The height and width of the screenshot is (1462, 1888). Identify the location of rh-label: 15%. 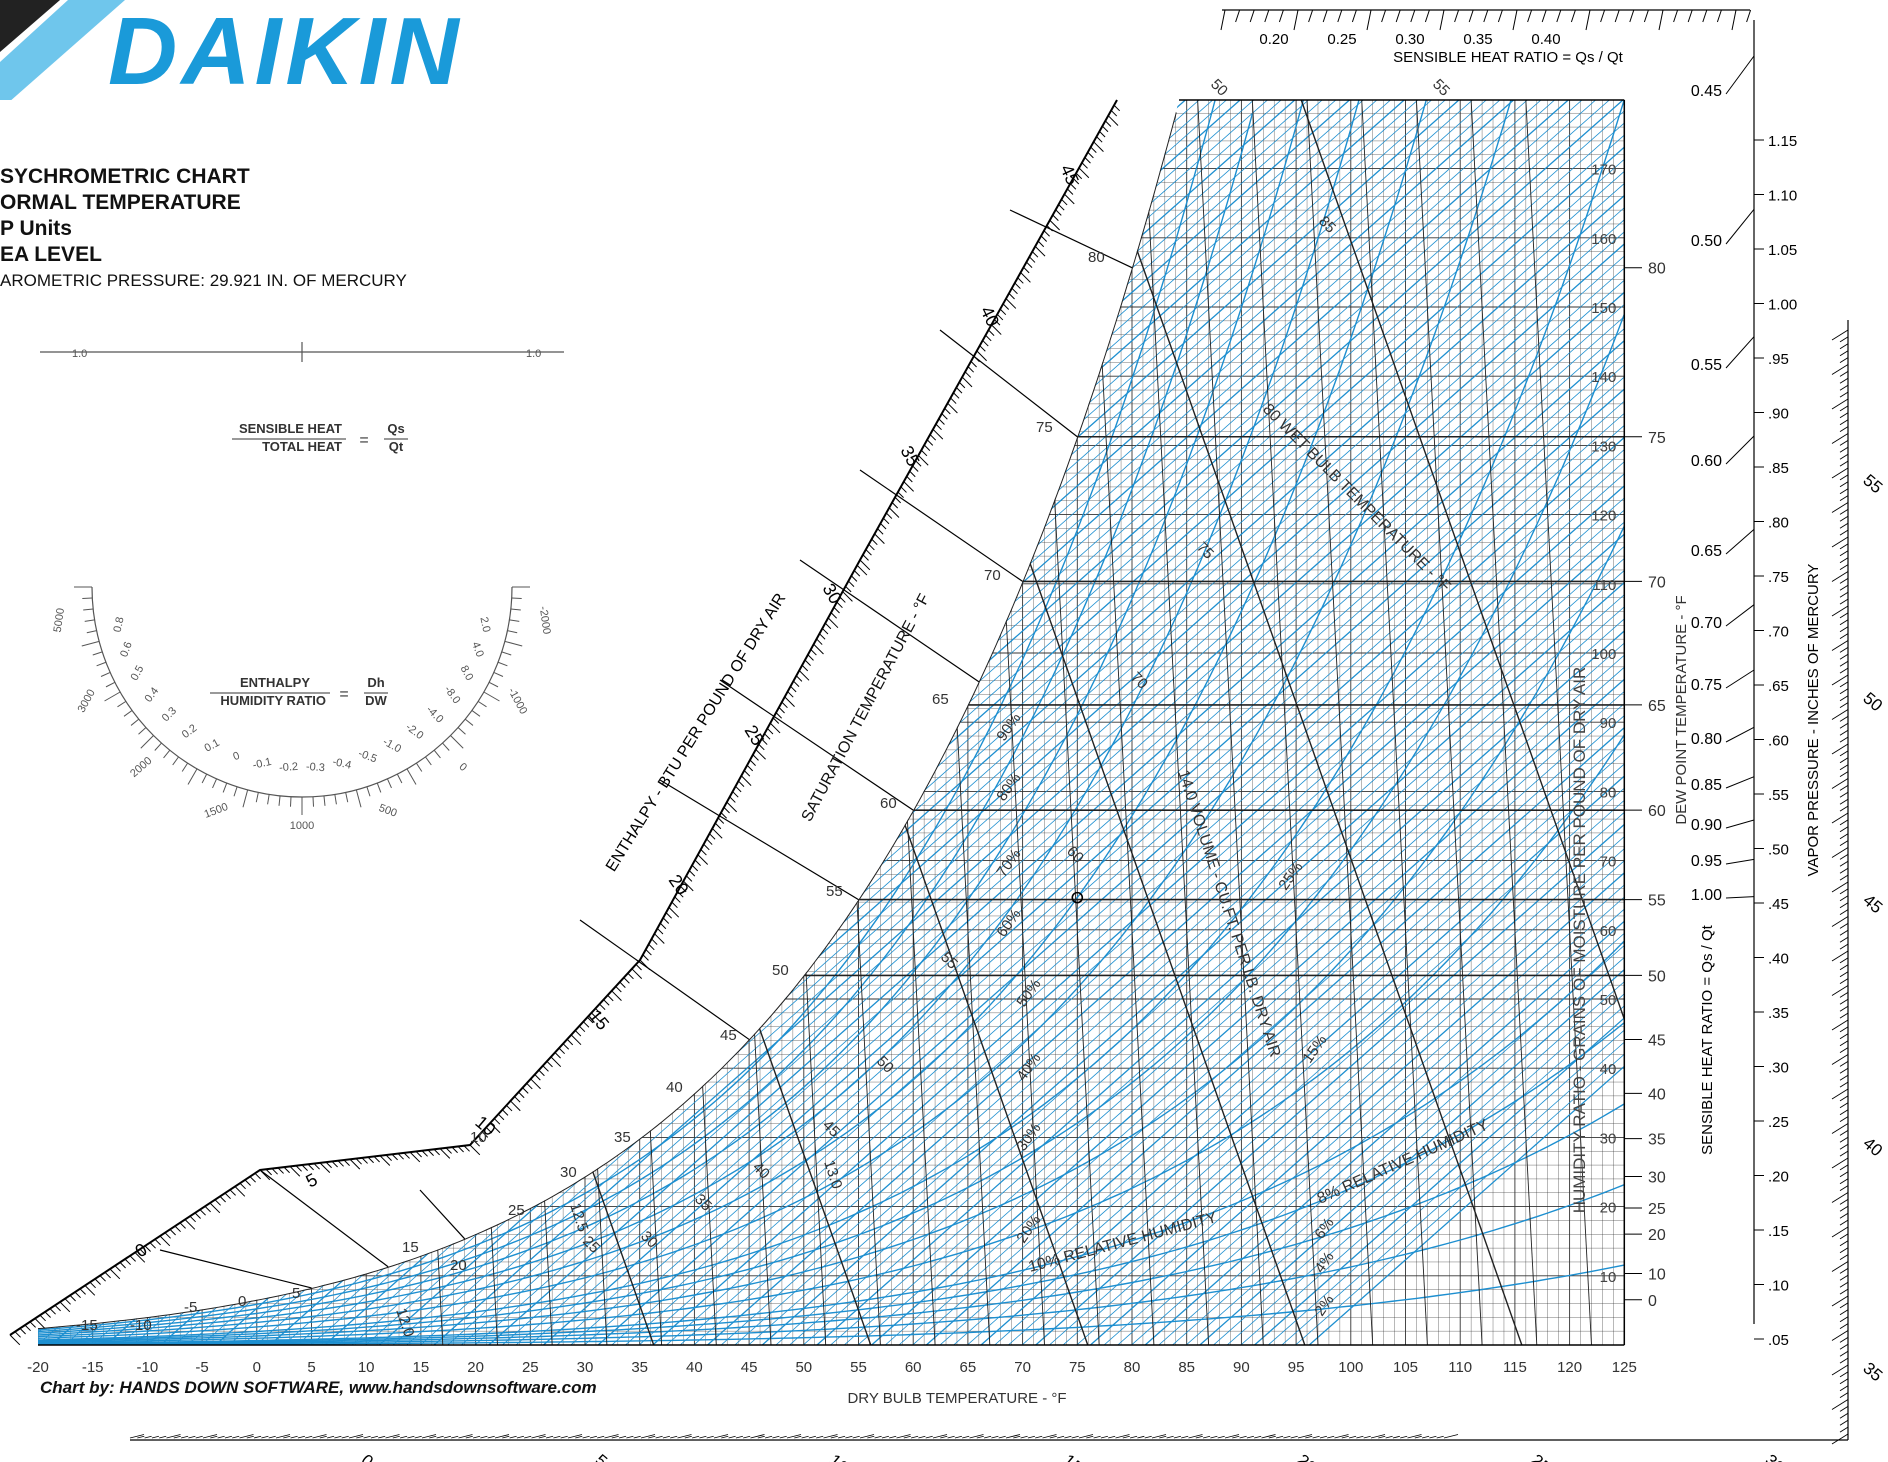
(1314, 1049).